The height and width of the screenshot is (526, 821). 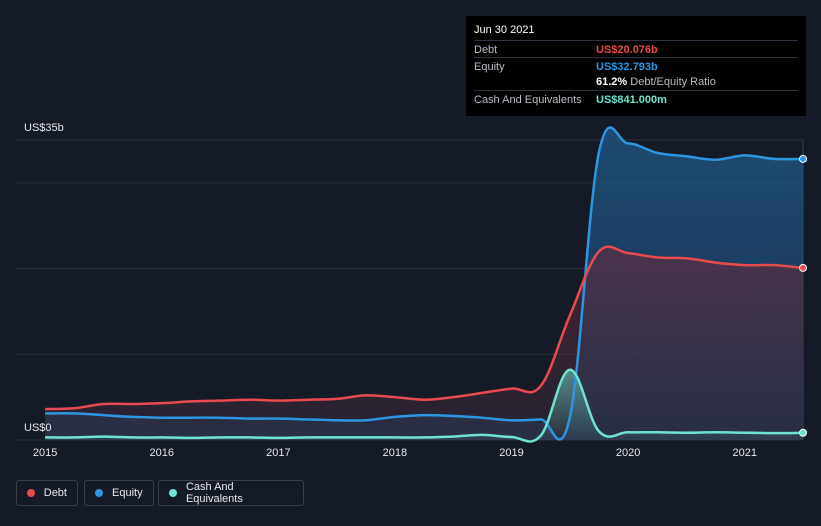 I want to click on equity-end-marker, so click(x=803, y=158).